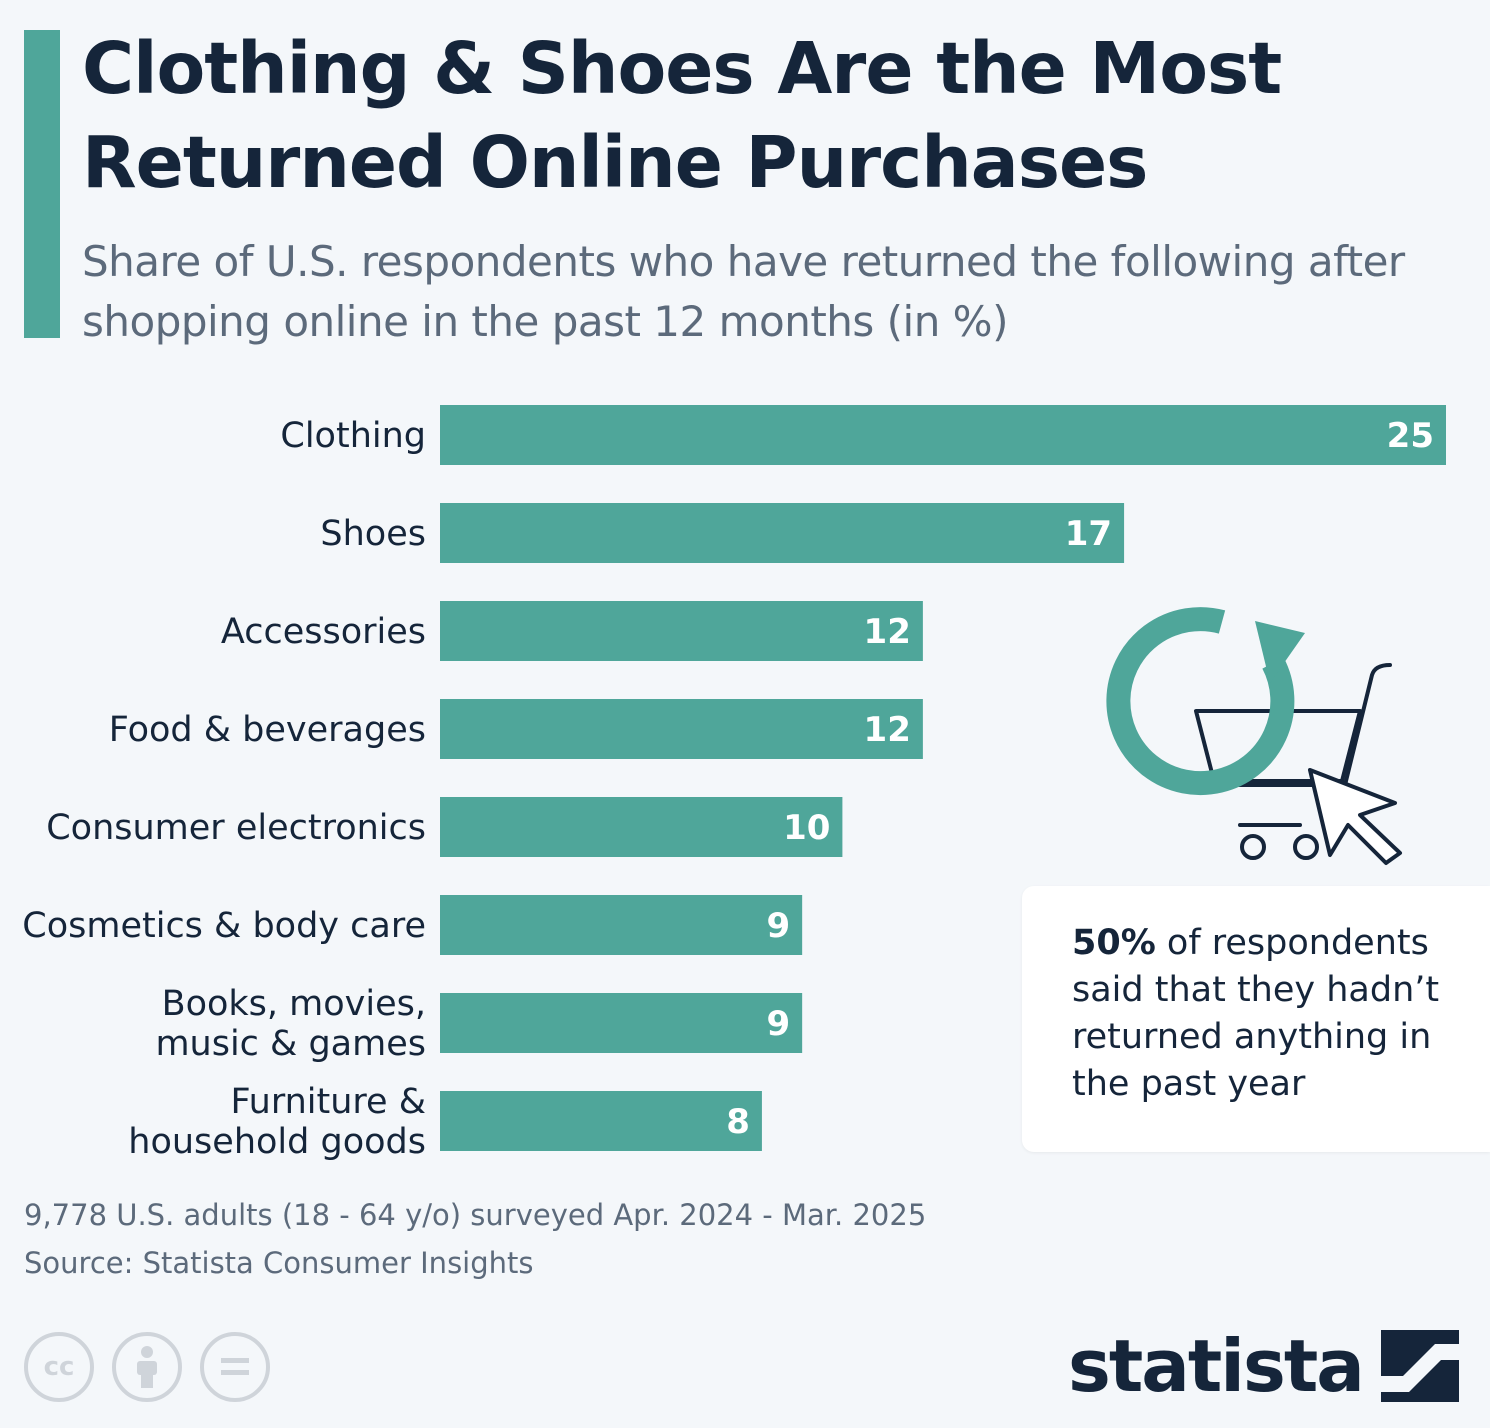  I want to click on category-label: Books, movies, music & games, so click(290, 1024).